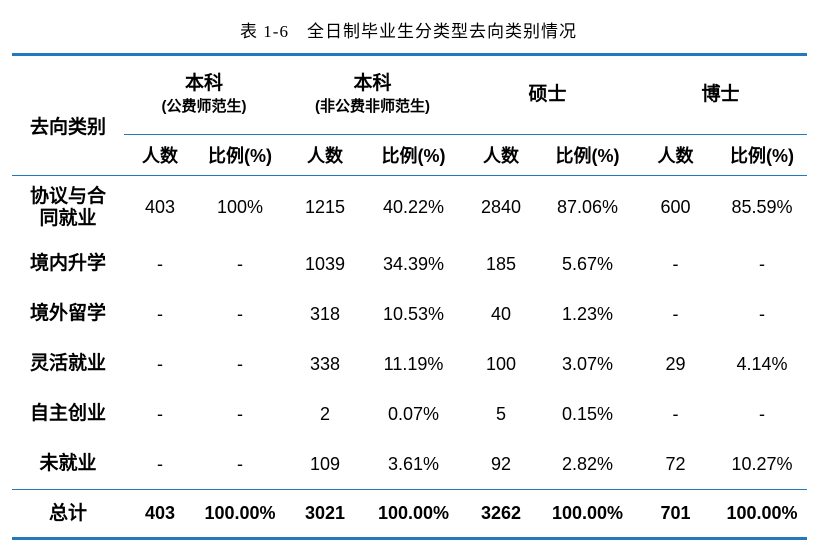 The image size is (817, 552). Describe the element at coordinates (676, 514) in the screenshot. I see `cell: 701` at that location.